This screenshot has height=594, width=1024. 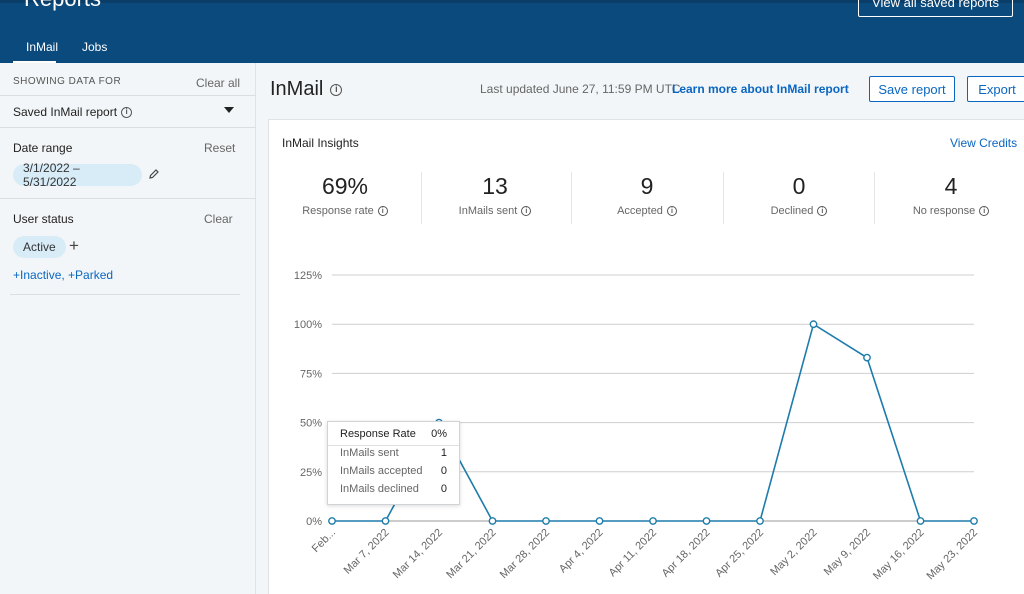 What do you see at coordinates (799, 186) in the screenshot?
I see `metric-value: 0` at bounding box center [799, 186].